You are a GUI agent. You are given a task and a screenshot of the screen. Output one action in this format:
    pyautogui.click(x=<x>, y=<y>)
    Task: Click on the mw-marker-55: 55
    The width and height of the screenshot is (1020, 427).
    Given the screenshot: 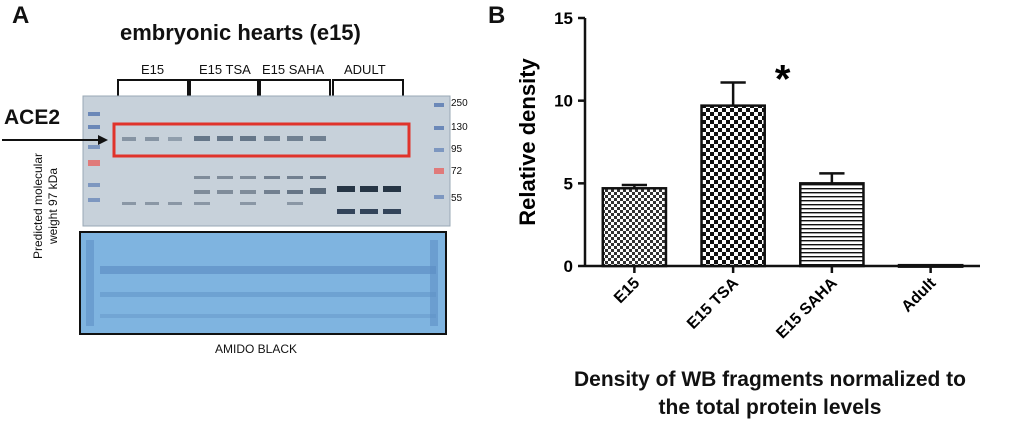 What is the action you would take?
    pyautogui.click(x=457, y=198)
    